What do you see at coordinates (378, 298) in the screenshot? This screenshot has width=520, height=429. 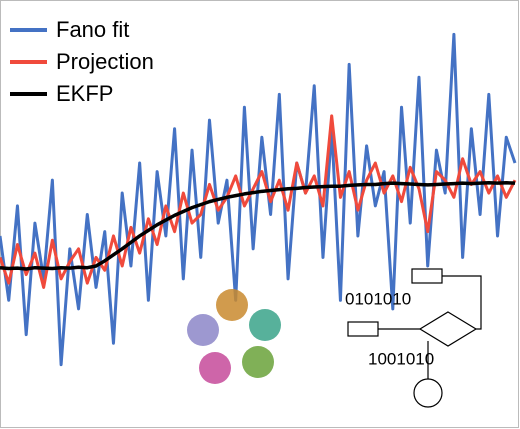 I see `annotation: 0101010` at bounding box center [378, 298].